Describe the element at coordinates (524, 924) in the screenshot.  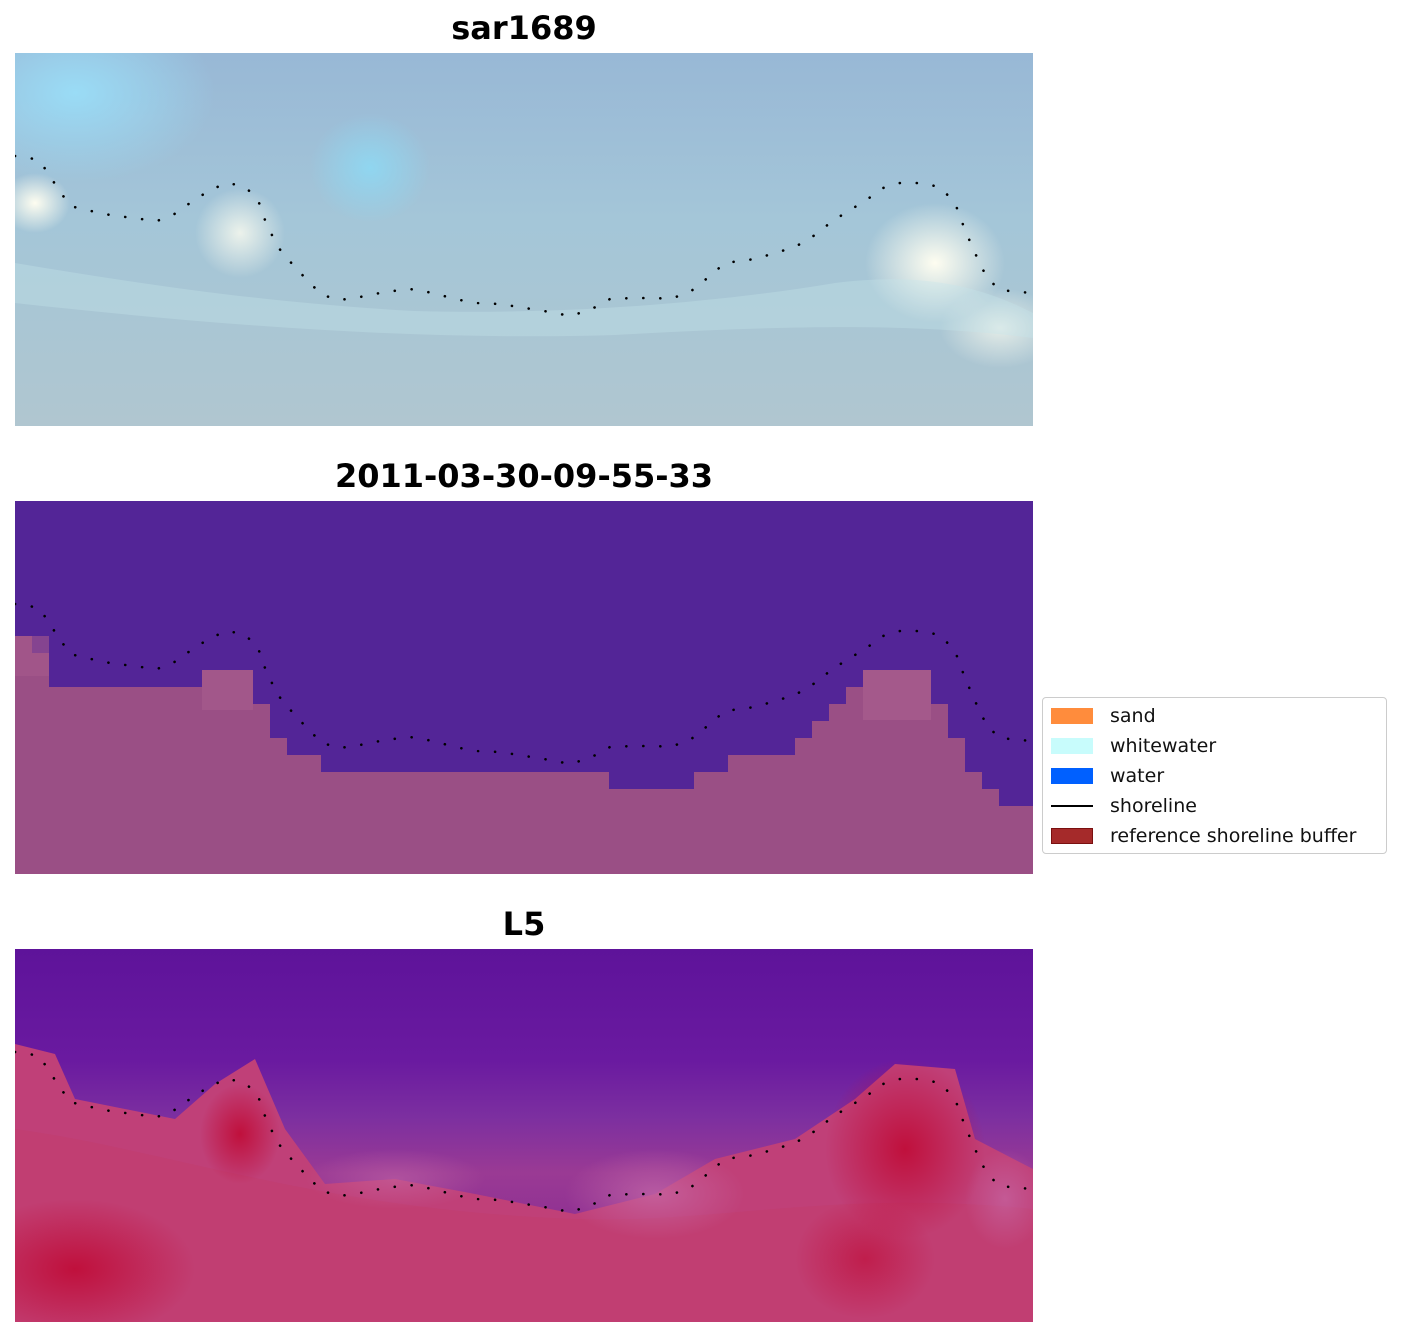
I see `panel-title-index: L5` at that location.